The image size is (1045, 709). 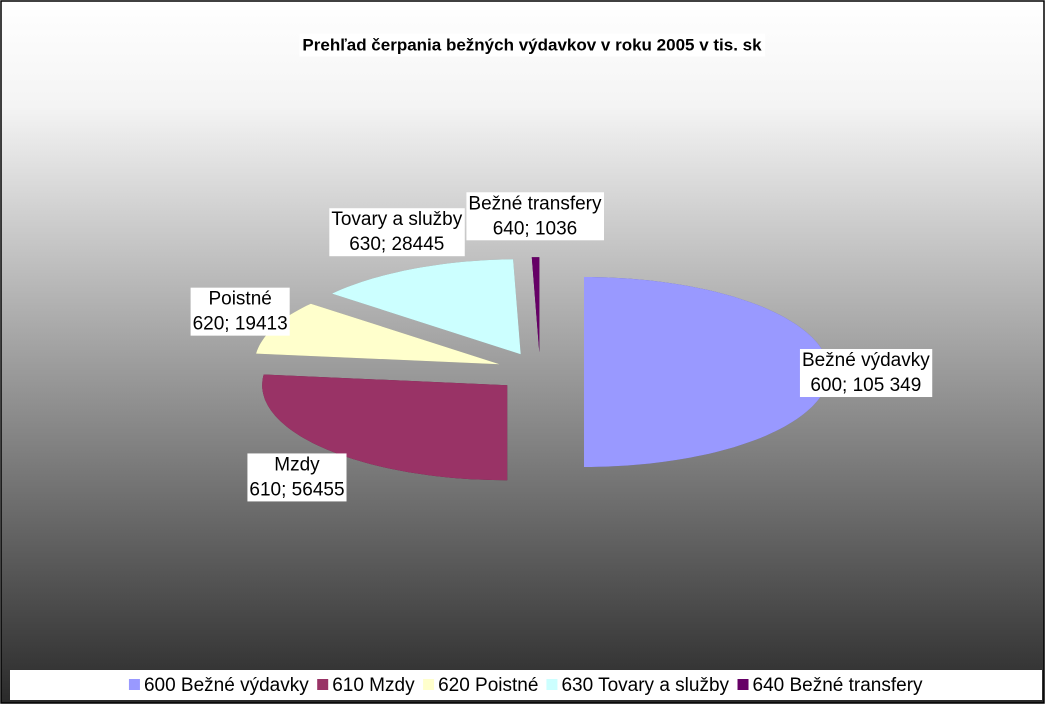 I want to click on legend-label: 620 Poistné, so click(x=488, y=685).